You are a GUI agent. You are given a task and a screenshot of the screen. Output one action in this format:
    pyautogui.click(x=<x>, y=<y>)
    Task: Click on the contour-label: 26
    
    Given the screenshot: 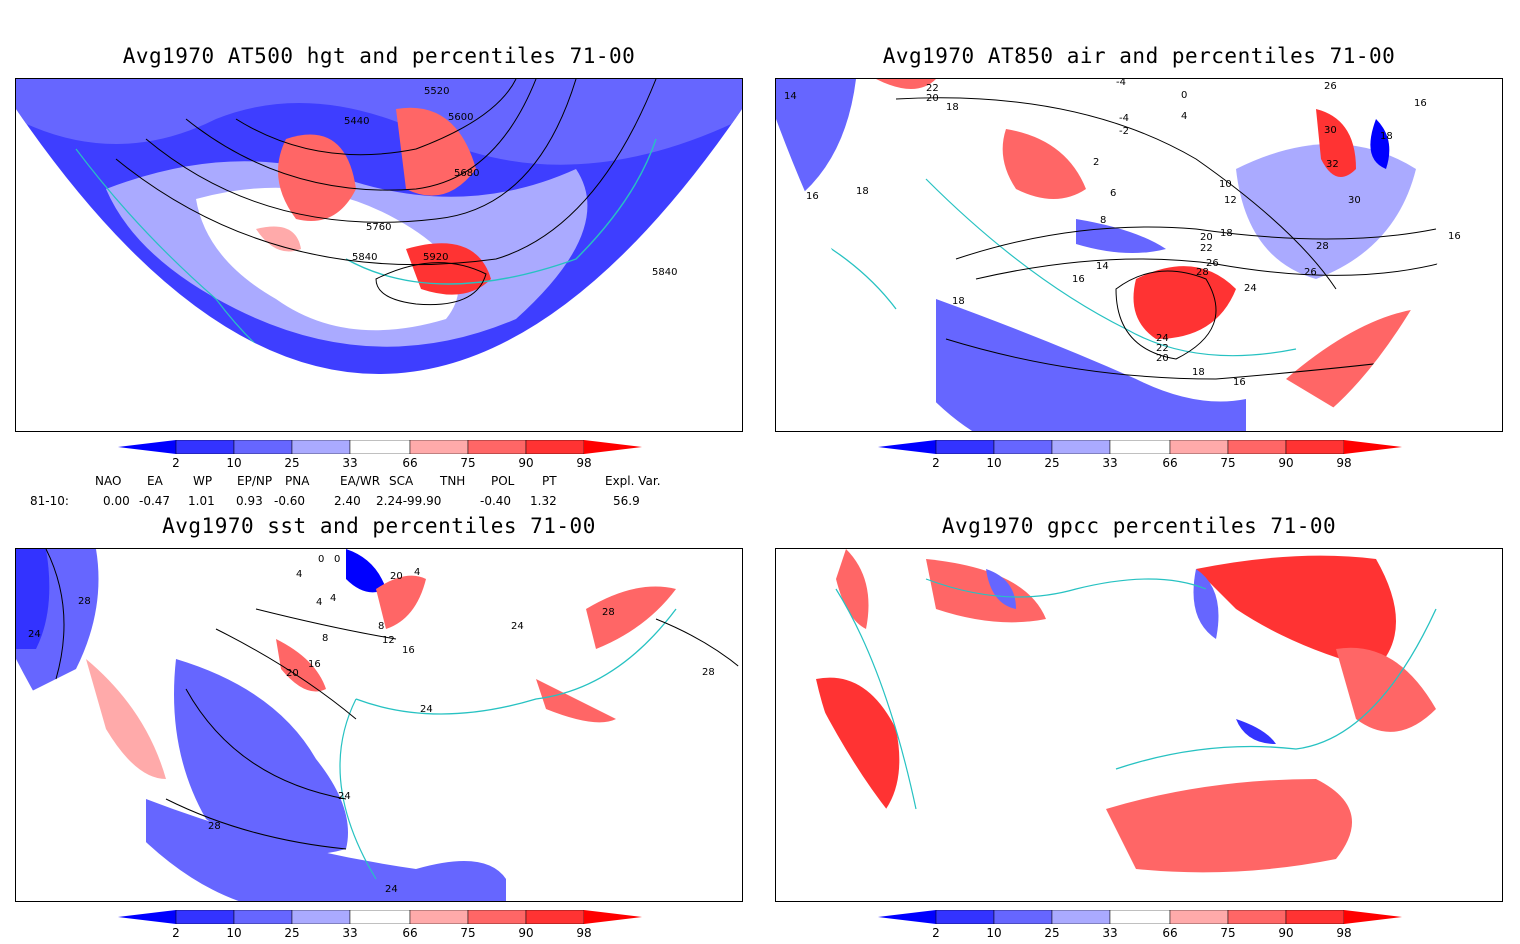 What is the action you would take?
    pyautogui.click(x=1212, y=263)
    